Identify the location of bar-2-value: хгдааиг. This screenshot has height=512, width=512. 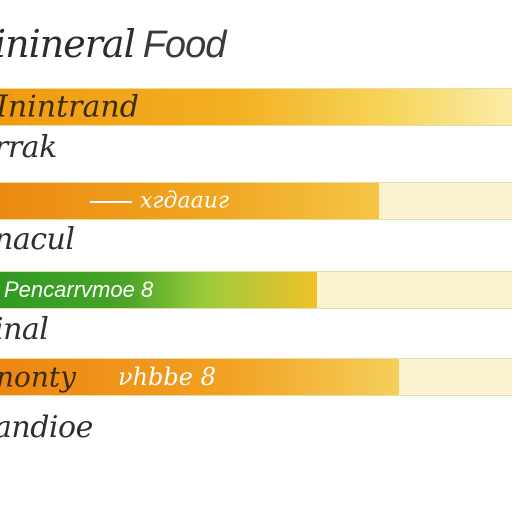
(184, 201).